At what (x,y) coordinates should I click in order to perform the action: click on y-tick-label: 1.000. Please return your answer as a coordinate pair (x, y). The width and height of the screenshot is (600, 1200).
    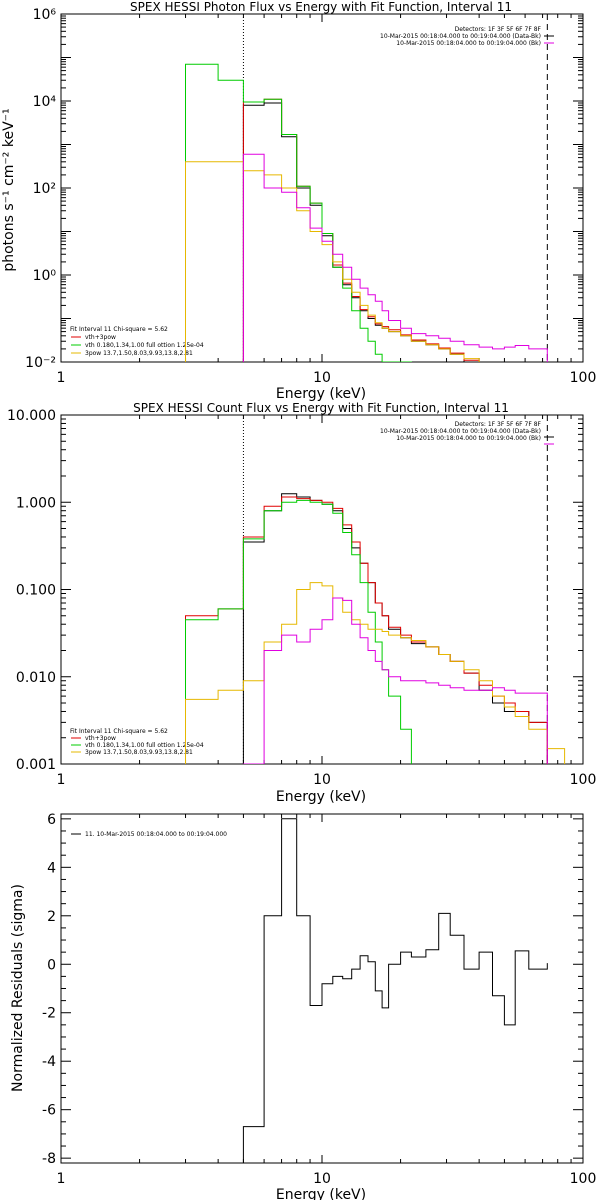
    Looking at the image, I should click on (36, 503).